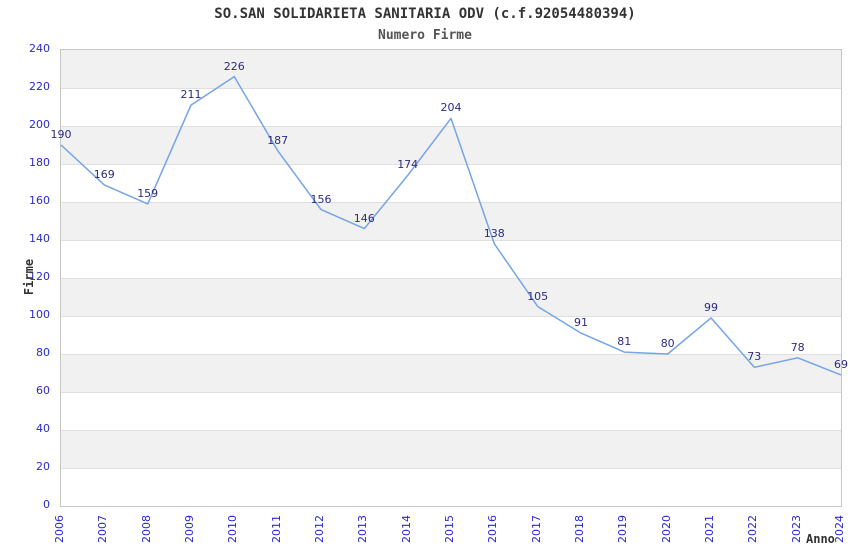 This screenshot has height=550, width=850. I want to click on y-axis-title: Firme, so click(29, 277).